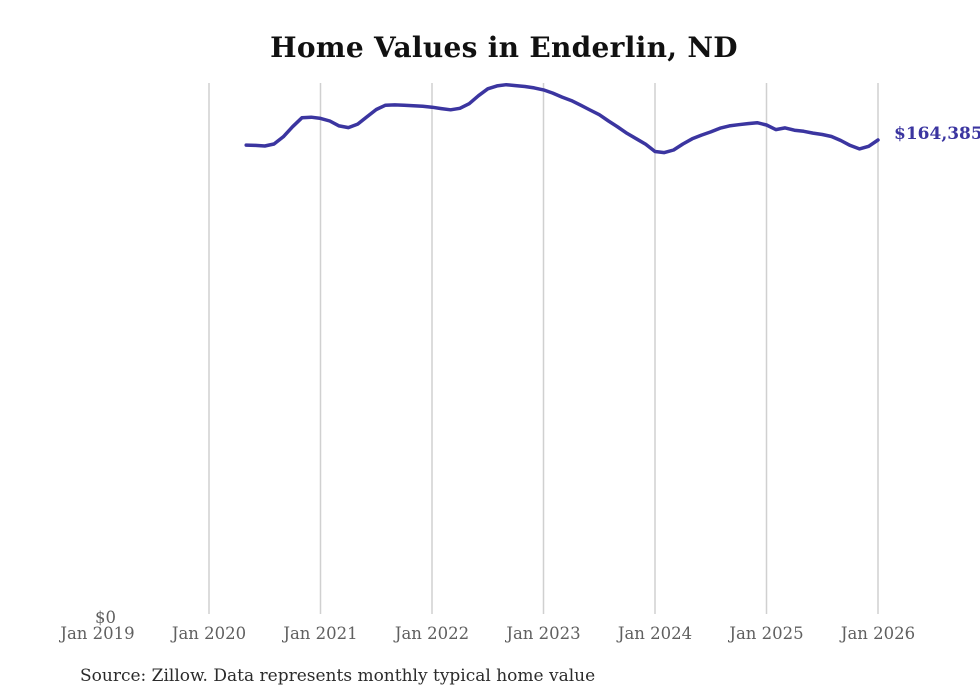 The width and height of the screenshot is (980, 699). What do you see at coordinates (562, 118) in the screenshot?
I see `series-line` at bounding box center [562, 118].